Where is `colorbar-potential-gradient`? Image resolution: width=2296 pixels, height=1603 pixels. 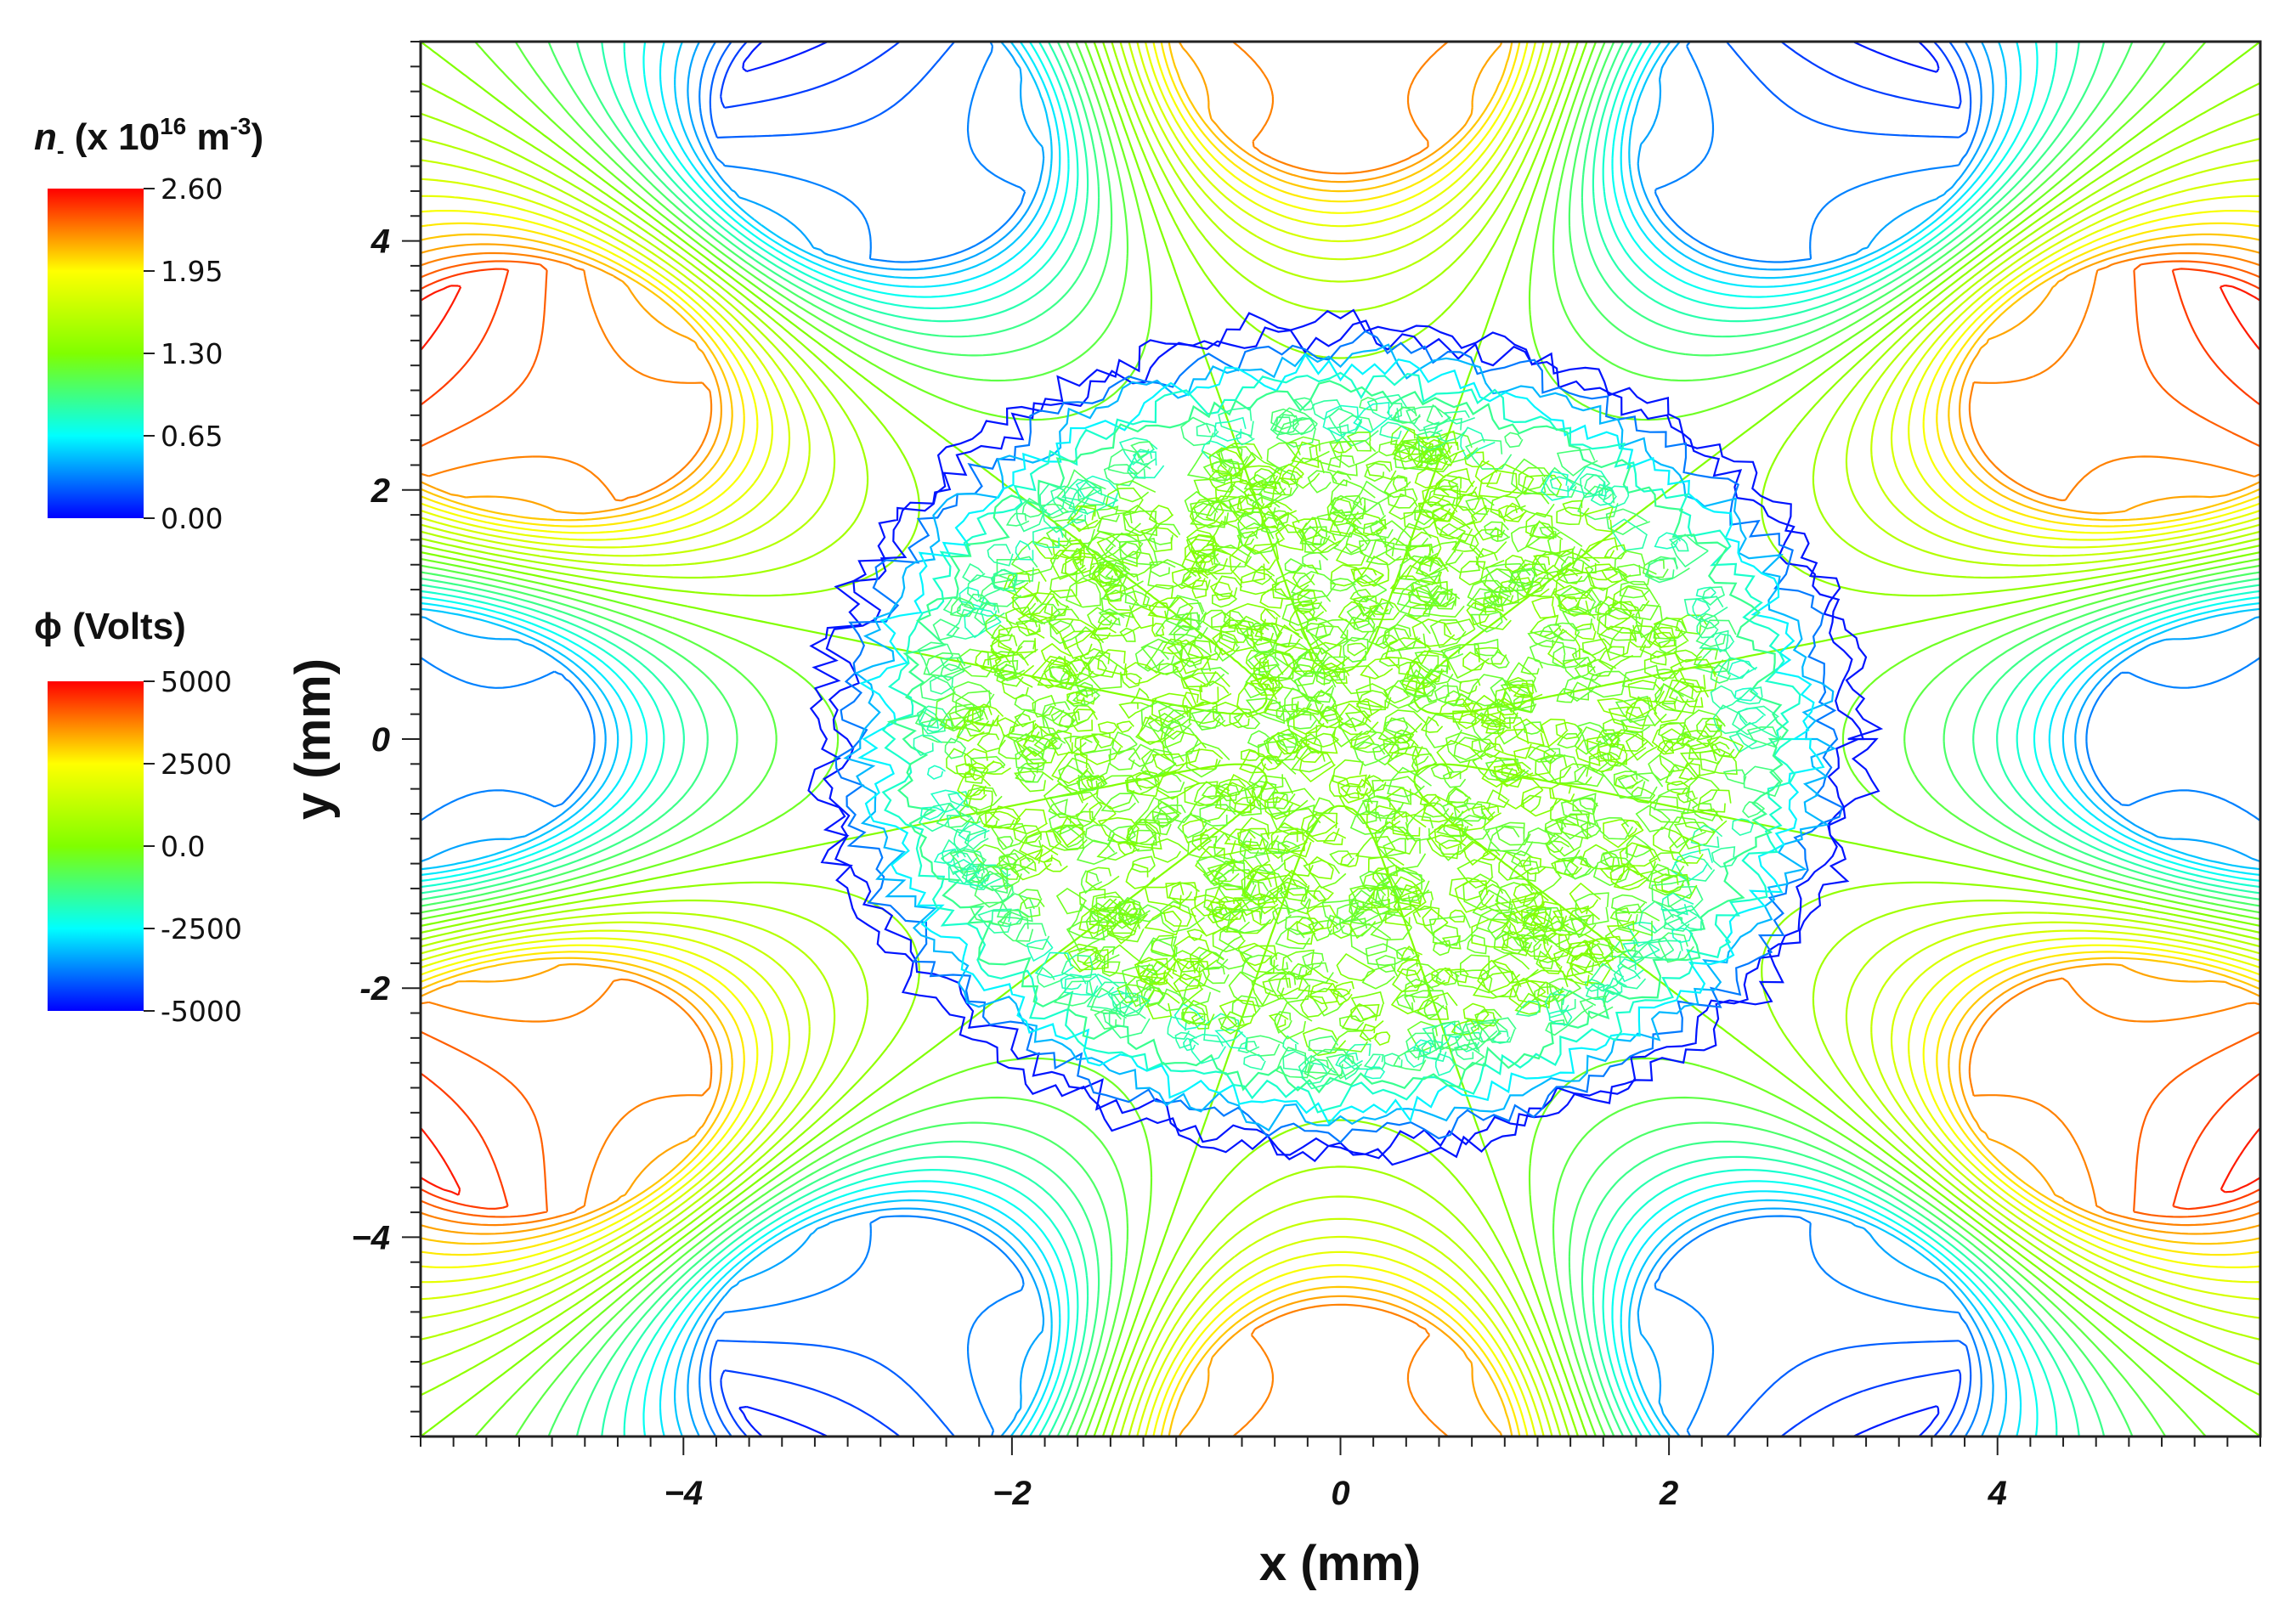
colorbar-potential-gradient is located at coordinates (96, 846).